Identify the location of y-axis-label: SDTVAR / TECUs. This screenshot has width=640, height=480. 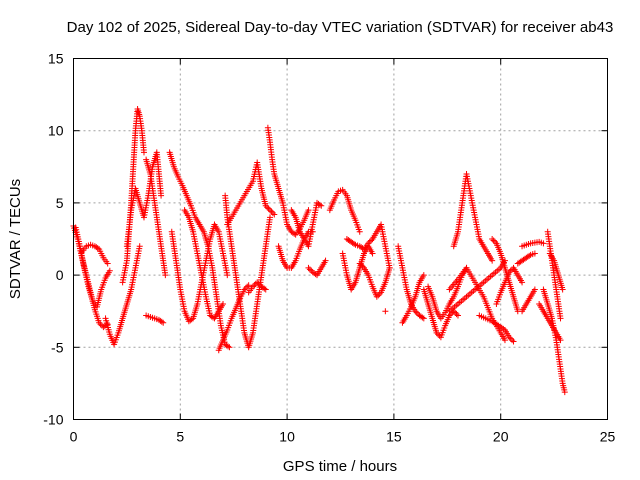
(15, 239).